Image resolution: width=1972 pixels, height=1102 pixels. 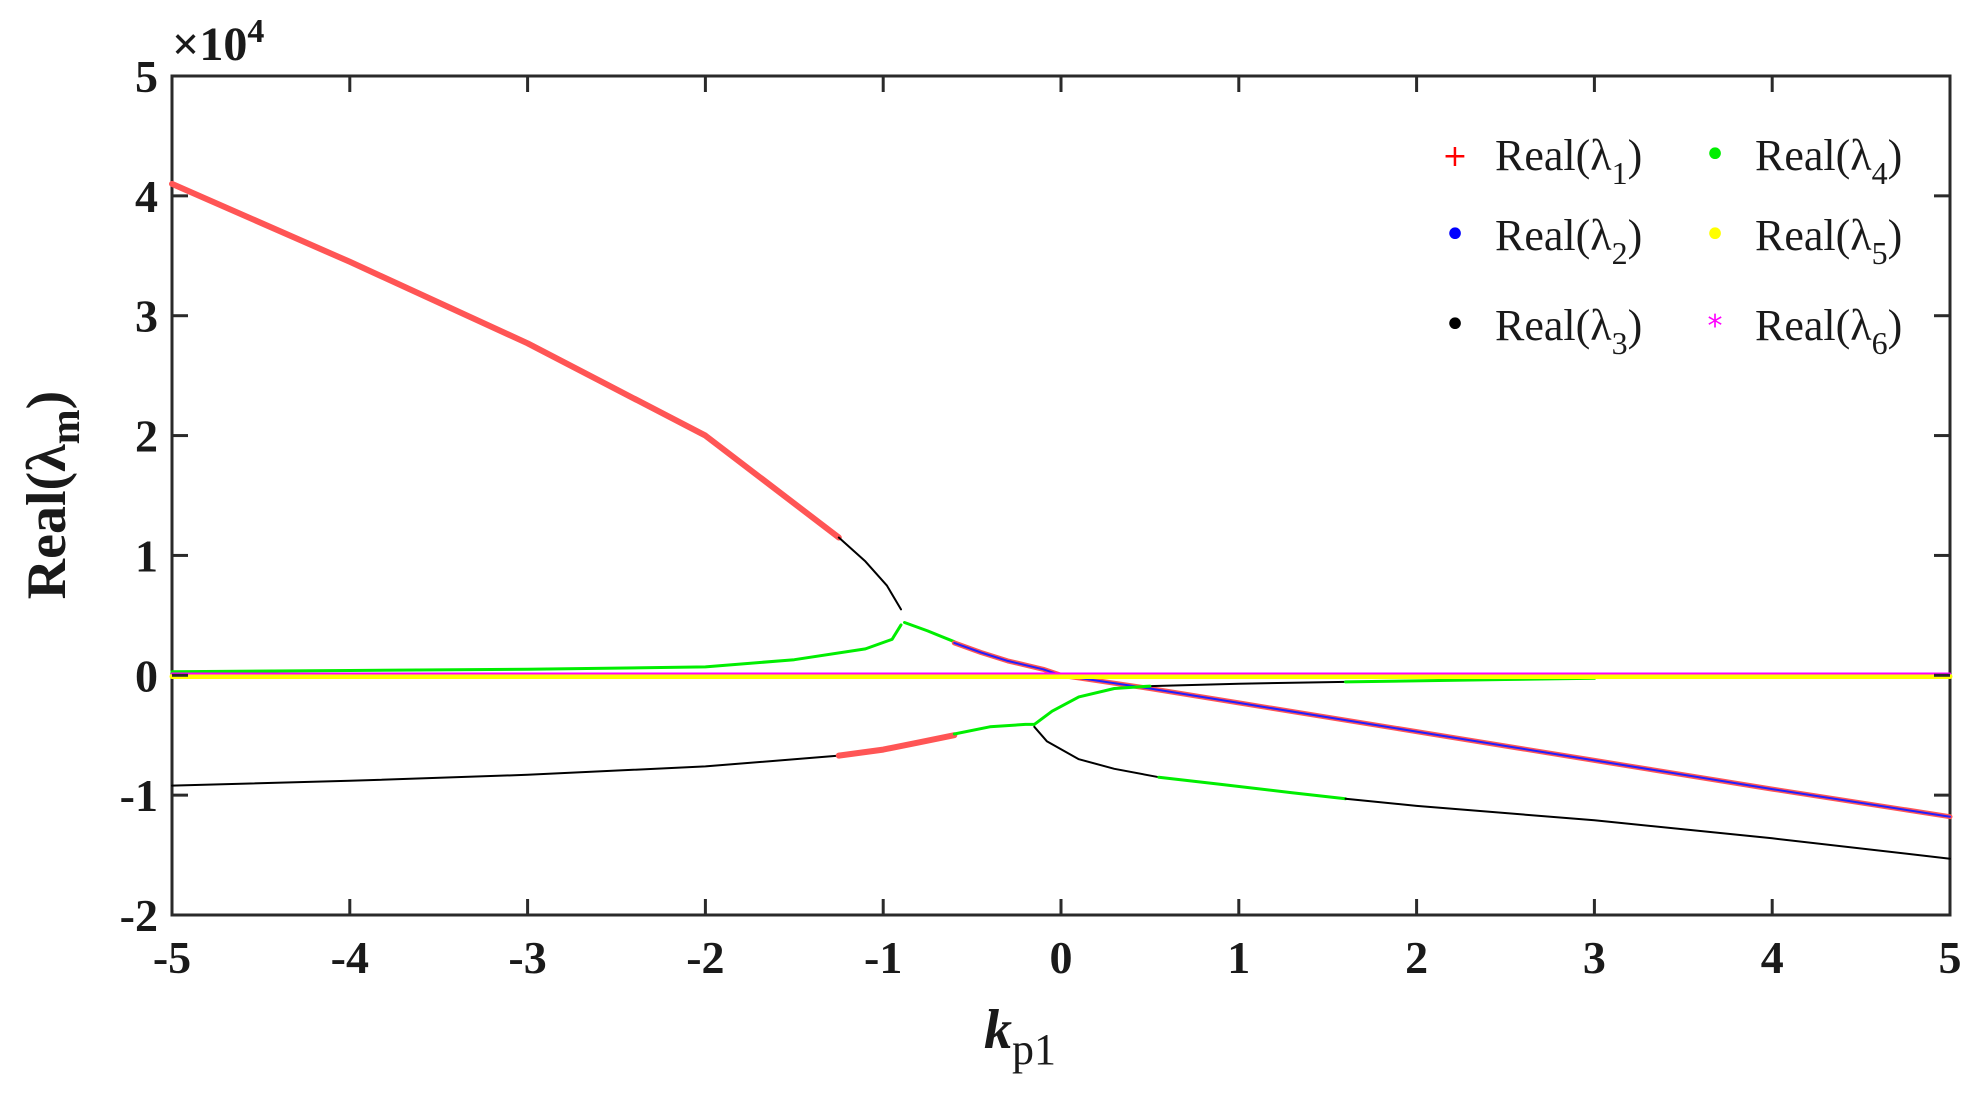 I want to click on x-tick-label: 4, so click(x=1772, y=957).